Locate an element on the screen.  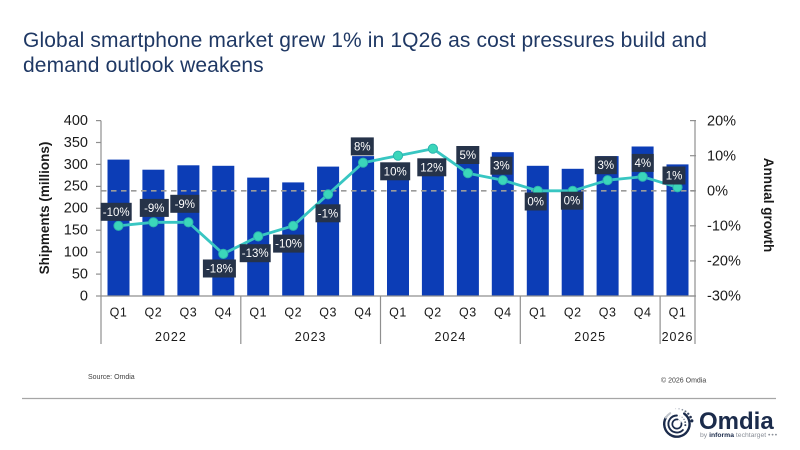
svg-text: 250 is located at coordinates (76, 187).